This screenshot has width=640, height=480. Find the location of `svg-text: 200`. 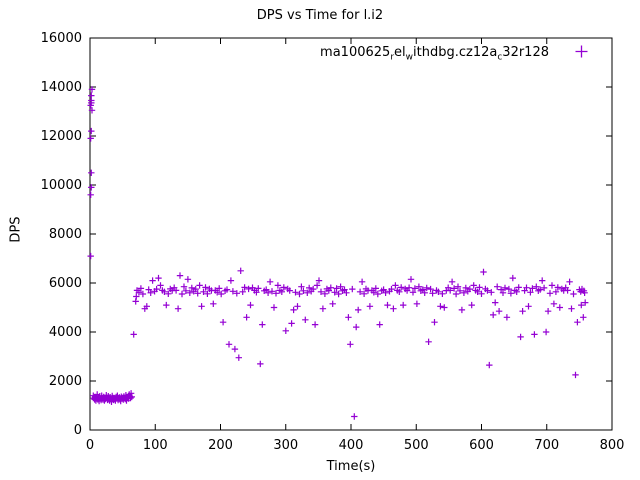

svg-text: 200 is located at coordinates (220, 445).